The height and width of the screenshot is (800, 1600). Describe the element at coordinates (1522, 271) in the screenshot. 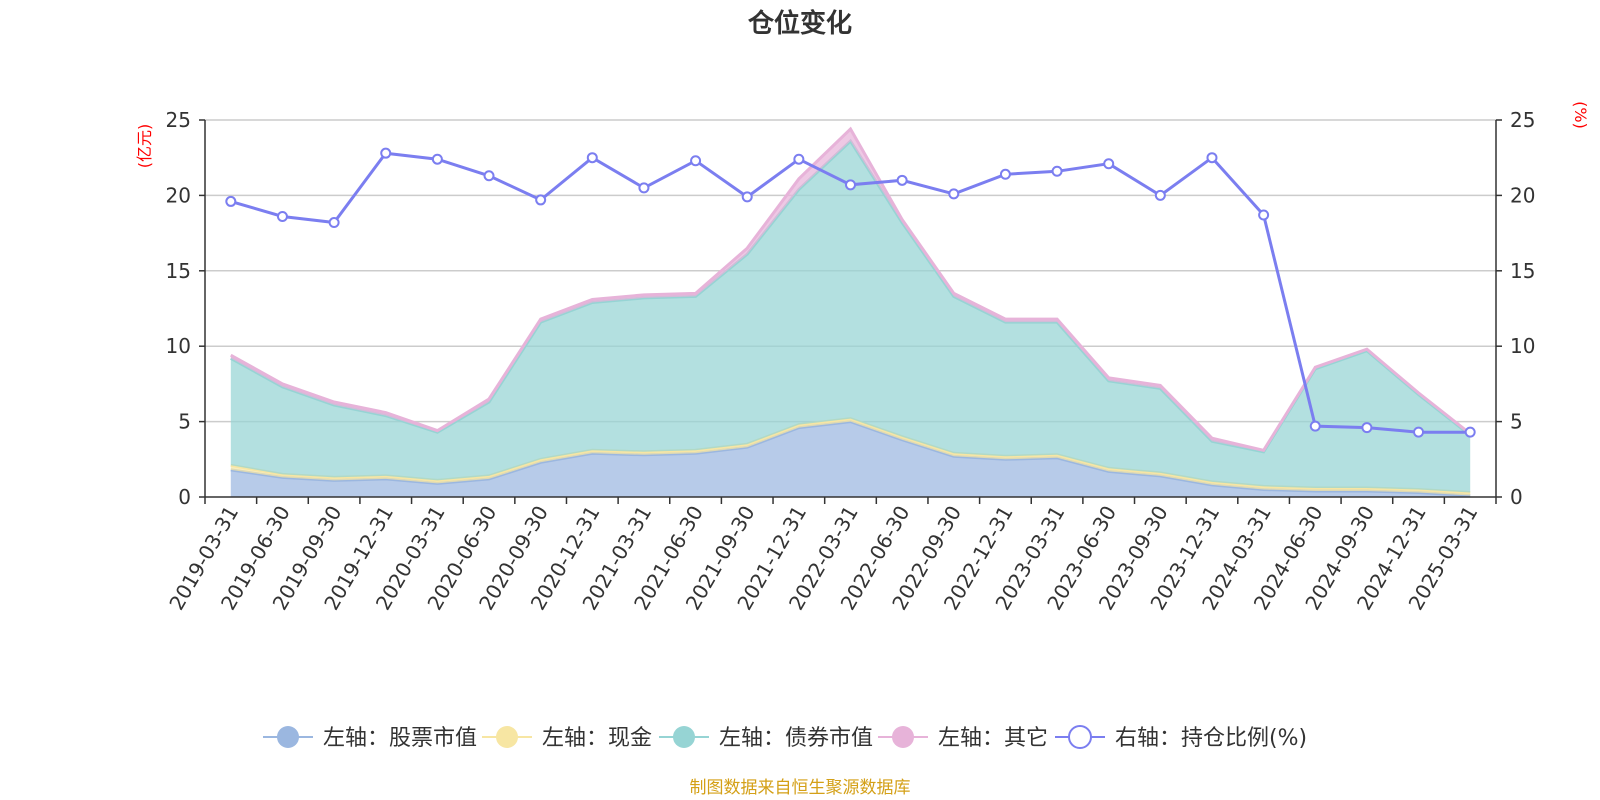

I see `y-right-tick-label: 15` at that location.